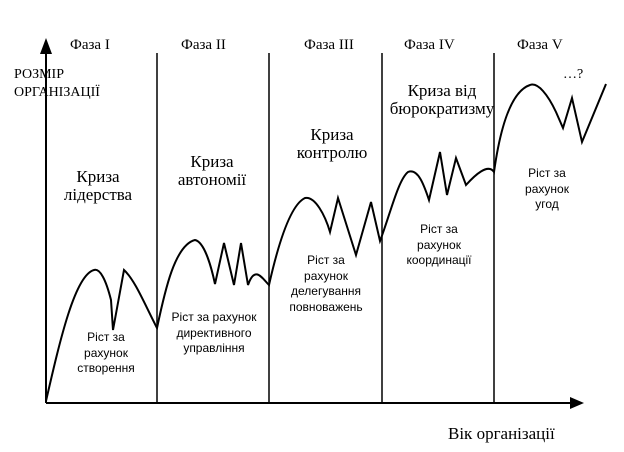 The width and height of the screenshot is (624, 452). I want to click on phase-1-title: Фаза I, so click(90, 45).